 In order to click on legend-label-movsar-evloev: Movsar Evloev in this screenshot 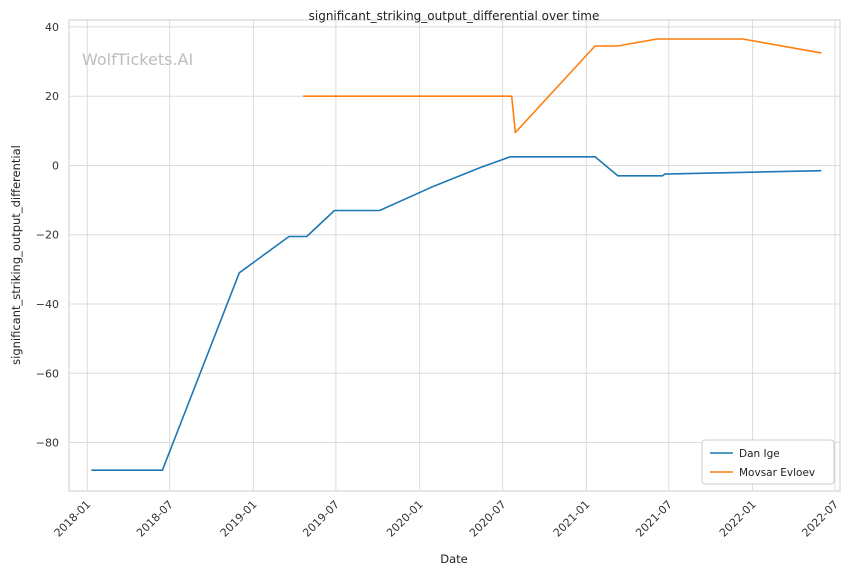, I will do `click(777, 473)`.